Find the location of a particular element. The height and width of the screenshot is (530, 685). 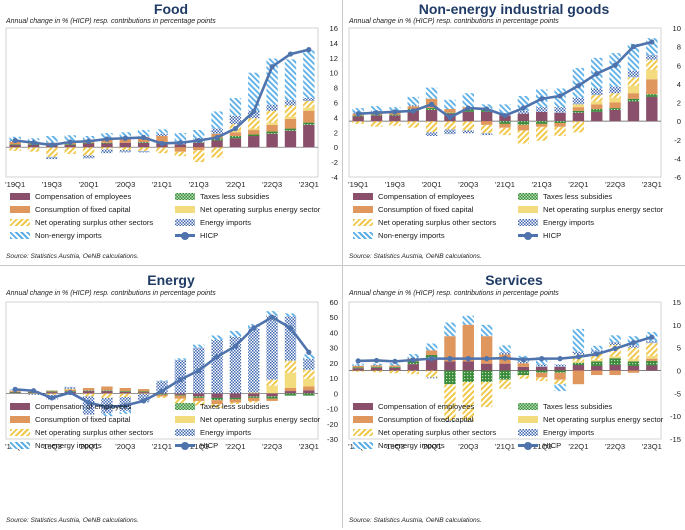

y-tick-label: -20 is located at coordinates (332, 424).